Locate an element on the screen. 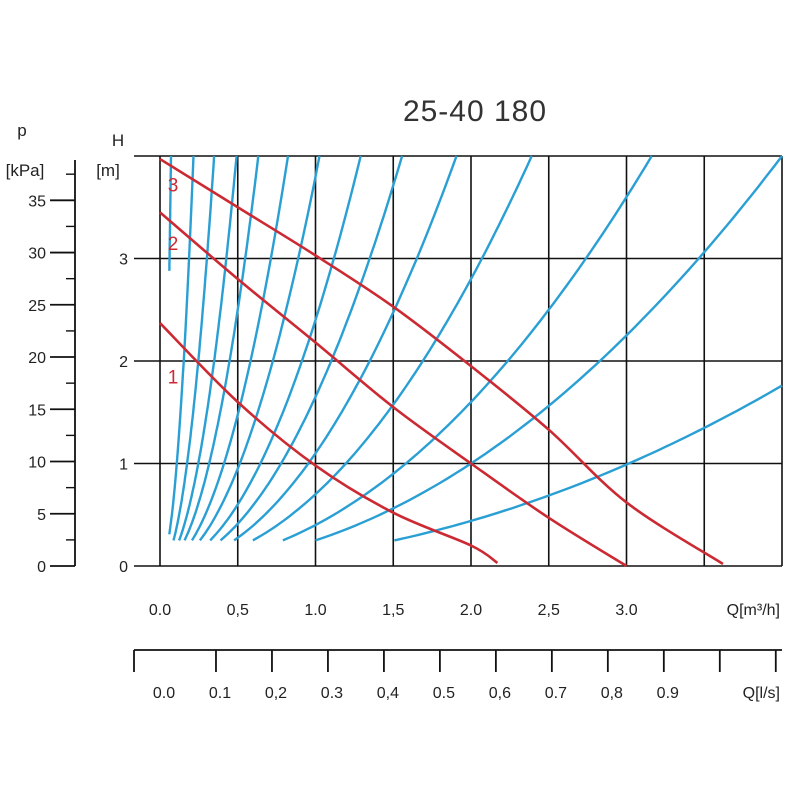 This screenshot has height=800, width=800. head-tick-label: 0 is located at coordinates (123, 567).